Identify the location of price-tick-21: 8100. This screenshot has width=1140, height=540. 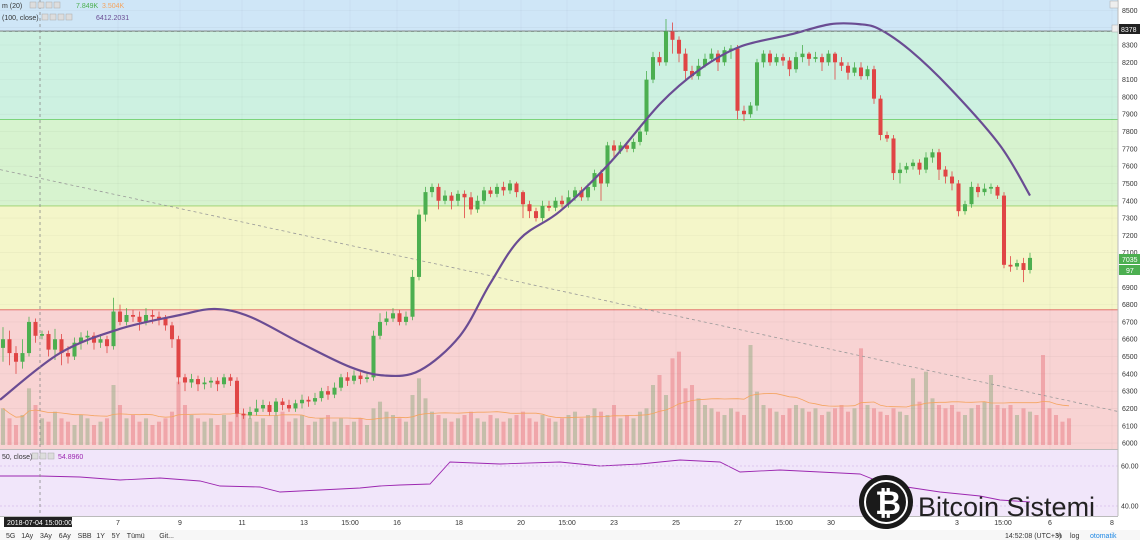
(1130, 80).